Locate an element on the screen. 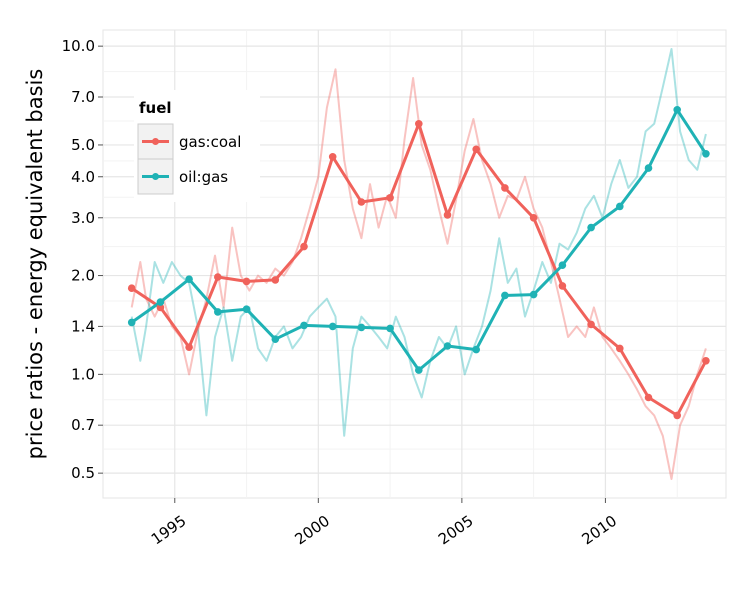 The width and height of the screenshot is (754, 603). legend-marker-gas-coal is located at coordinates (155, 141).